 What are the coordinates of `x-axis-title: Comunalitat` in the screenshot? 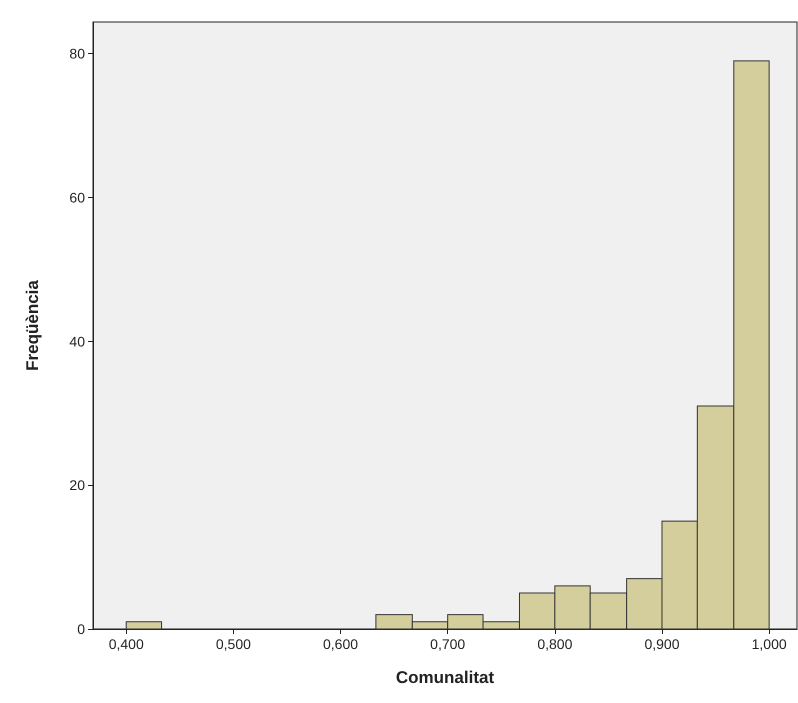 It's located at (445, 677).